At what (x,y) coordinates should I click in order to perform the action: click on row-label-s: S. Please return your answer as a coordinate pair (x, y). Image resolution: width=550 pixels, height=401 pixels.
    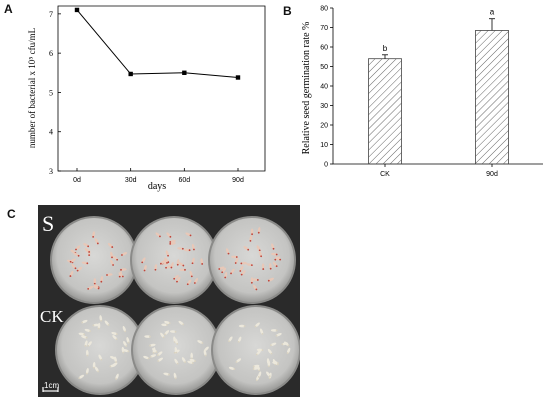
    Looking at the image, I should click on (48, 223).